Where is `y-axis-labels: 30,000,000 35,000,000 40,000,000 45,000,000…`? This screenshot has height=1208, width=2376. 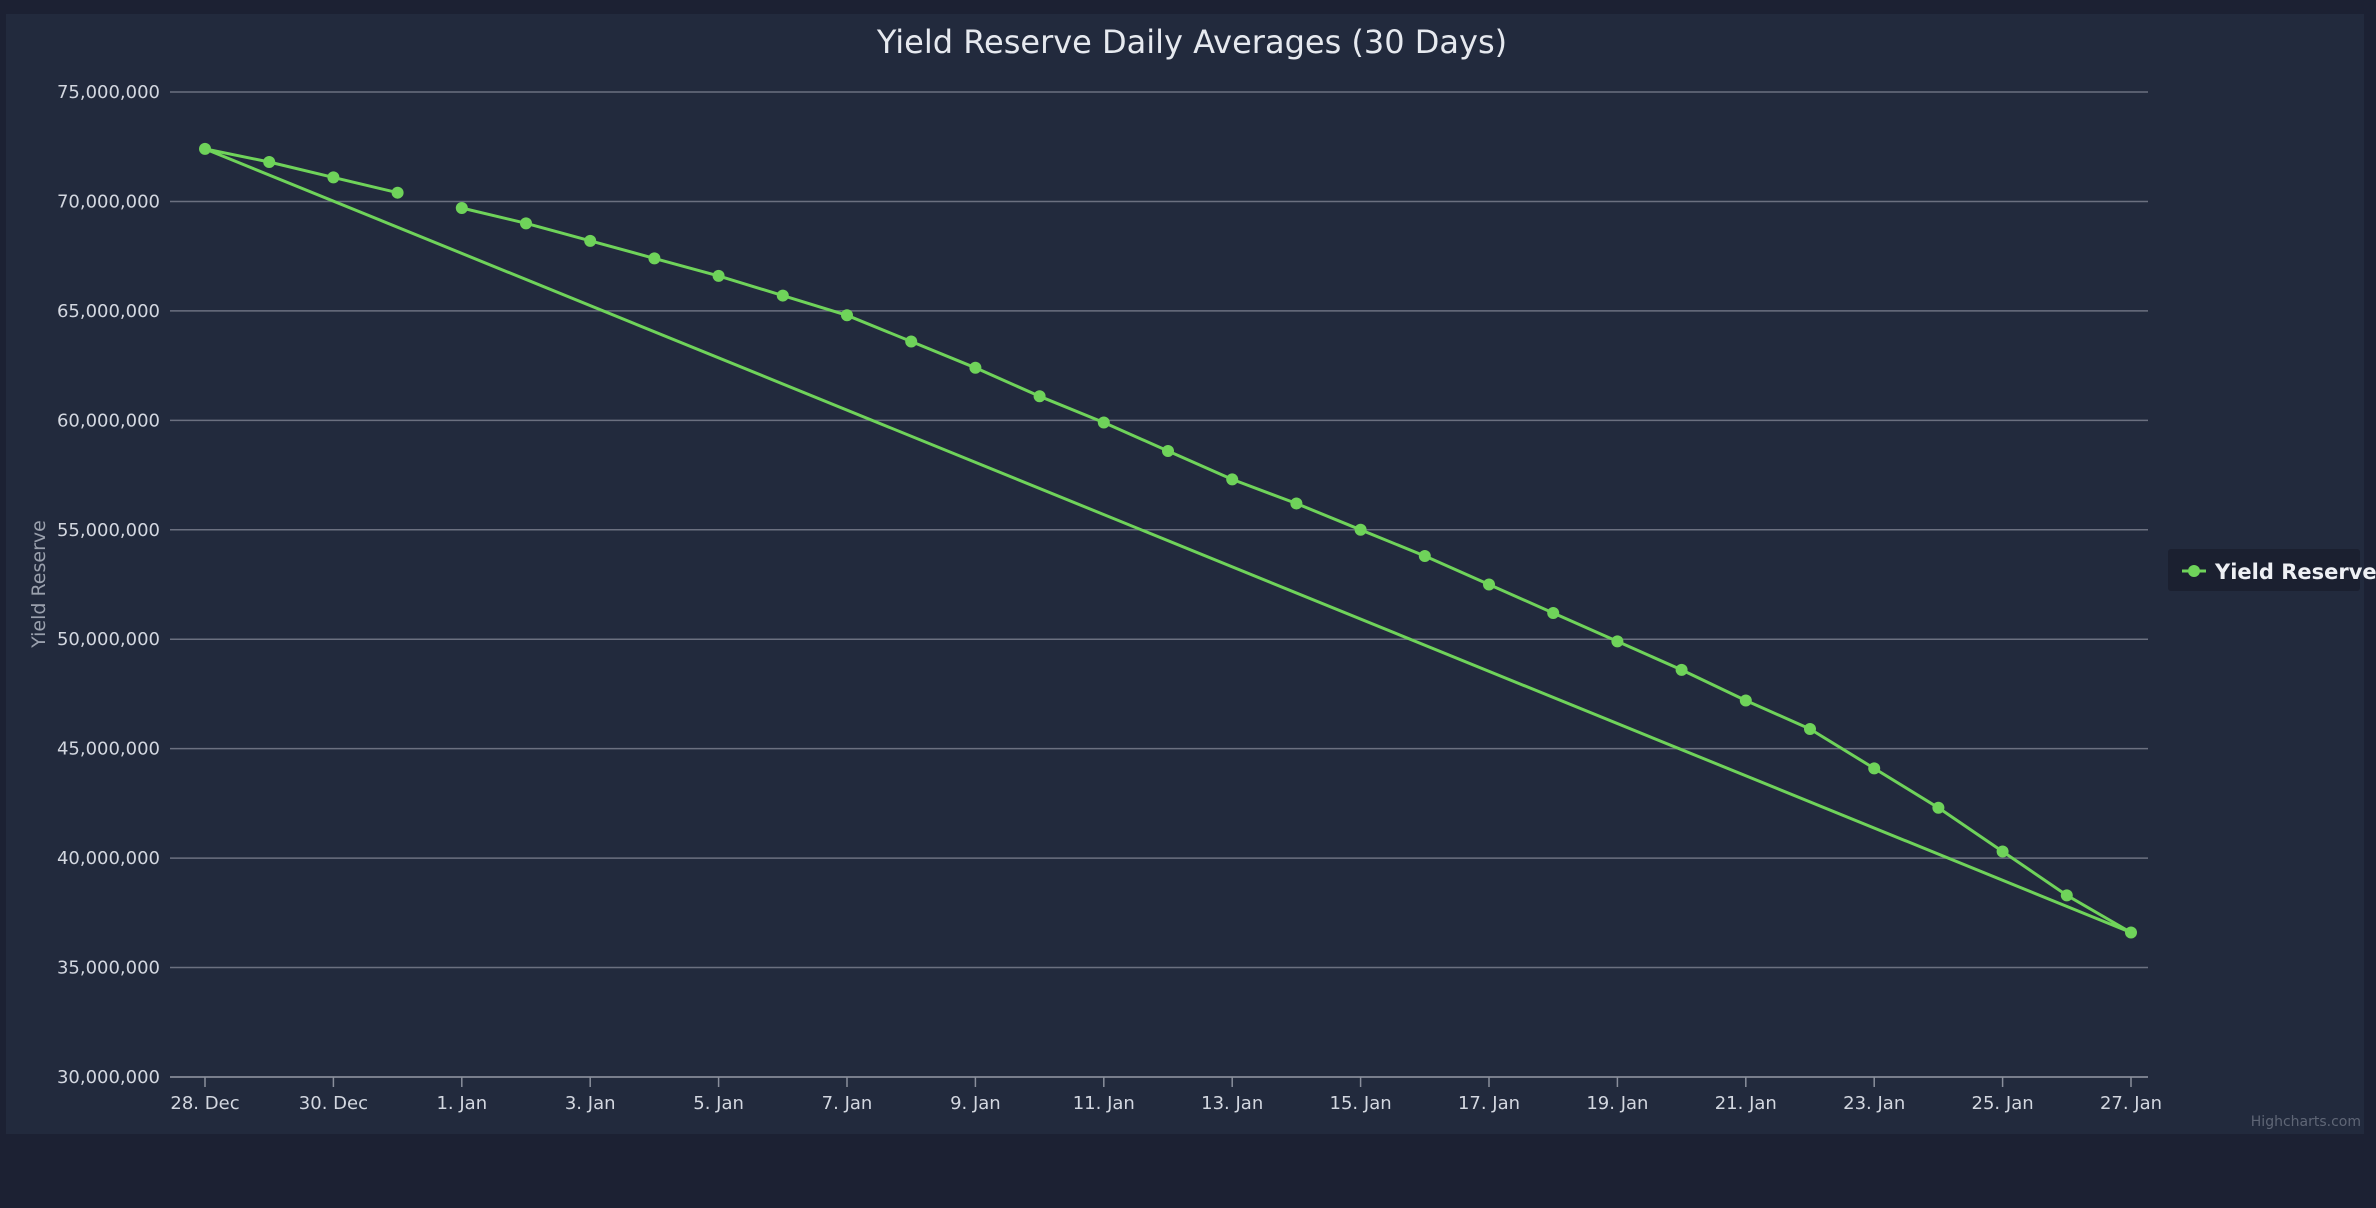
y-axis-labels: 30,000,000 35,000,000 40,000,000 45,000,000… is located at coordinates (108, 585).